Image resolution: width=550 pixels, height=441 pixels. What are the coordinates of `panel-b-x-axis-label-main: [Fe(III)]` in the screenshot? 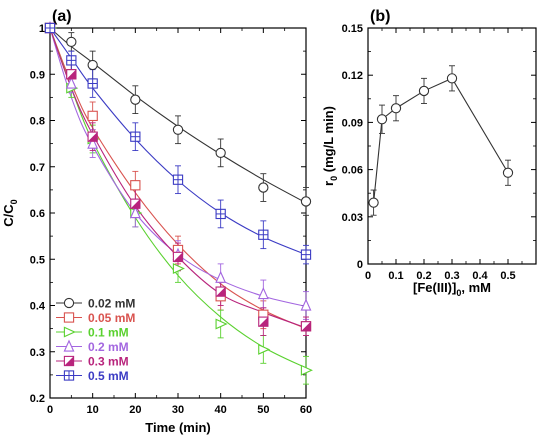 It's located at (434, 287).